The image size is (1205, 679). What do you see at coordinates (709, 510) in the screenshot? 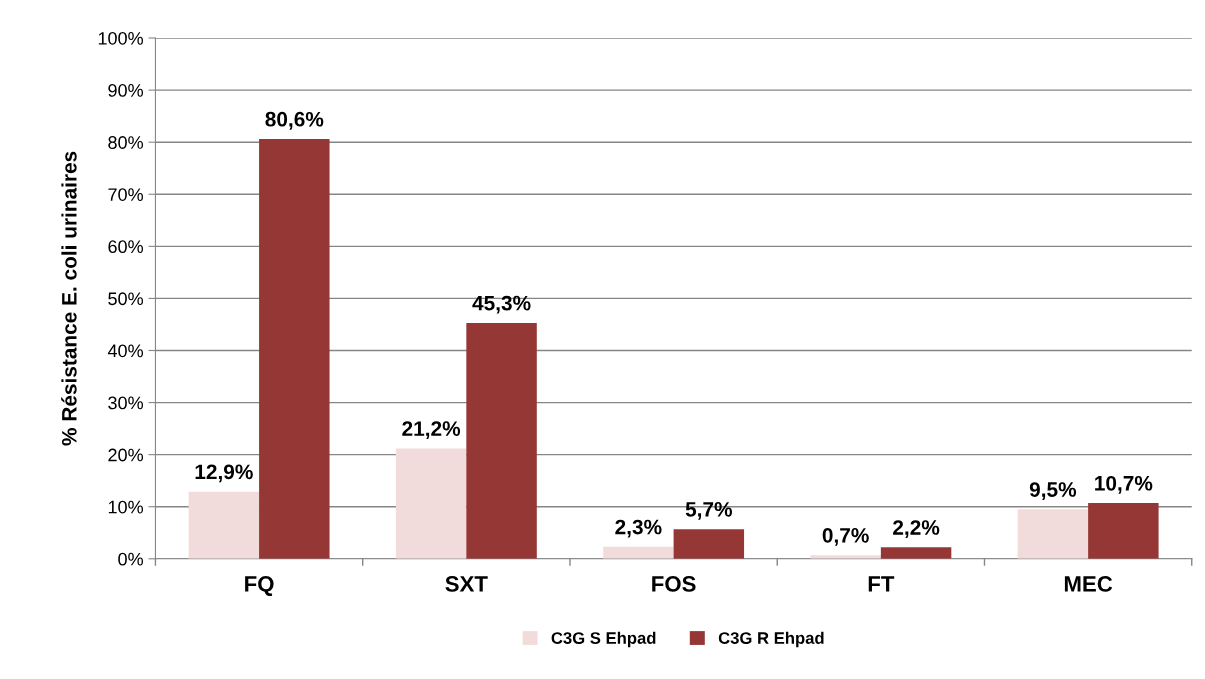
I see `data-label: 5,7%` at bounding box center [709, 510].